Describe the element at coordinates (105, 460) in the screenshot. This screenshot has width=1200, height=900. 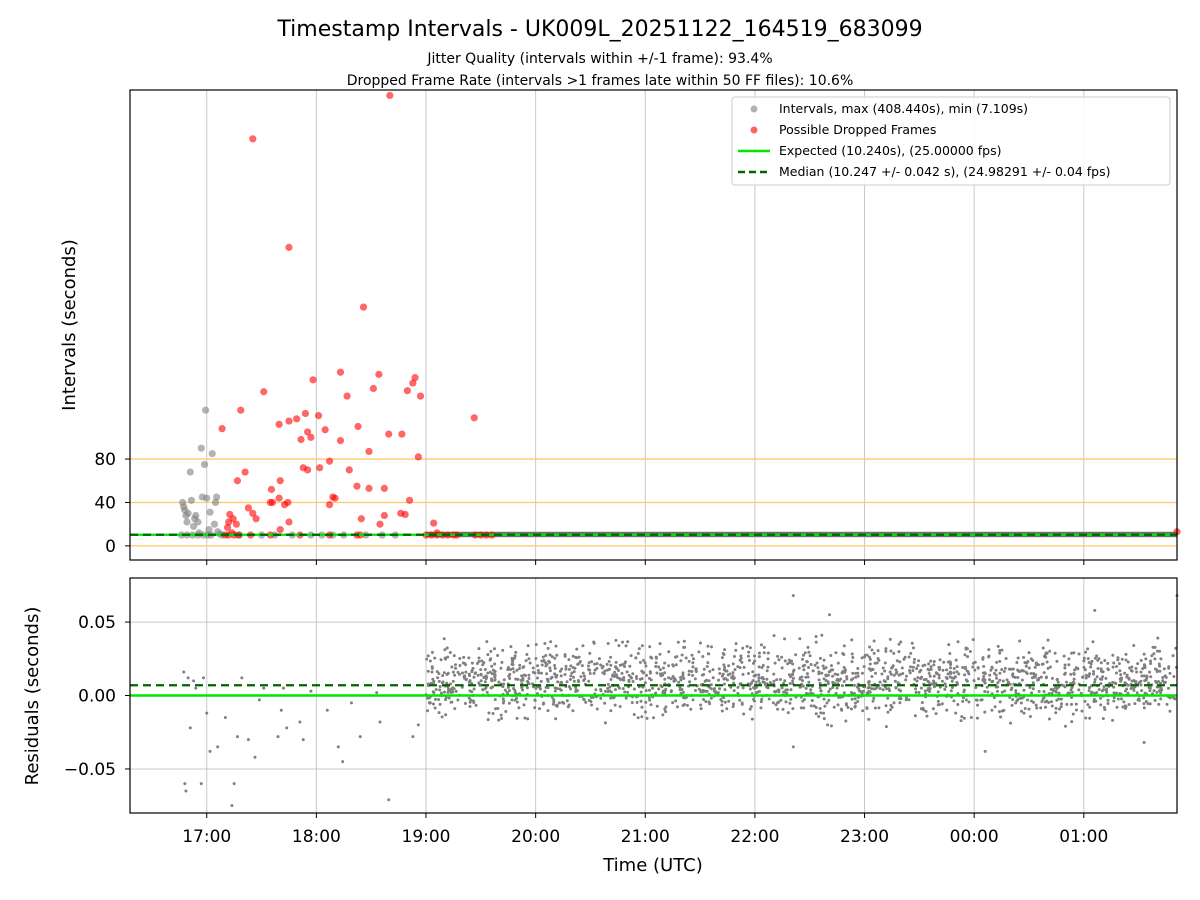
I see `intervals-y-tick-label: 80` at that location.